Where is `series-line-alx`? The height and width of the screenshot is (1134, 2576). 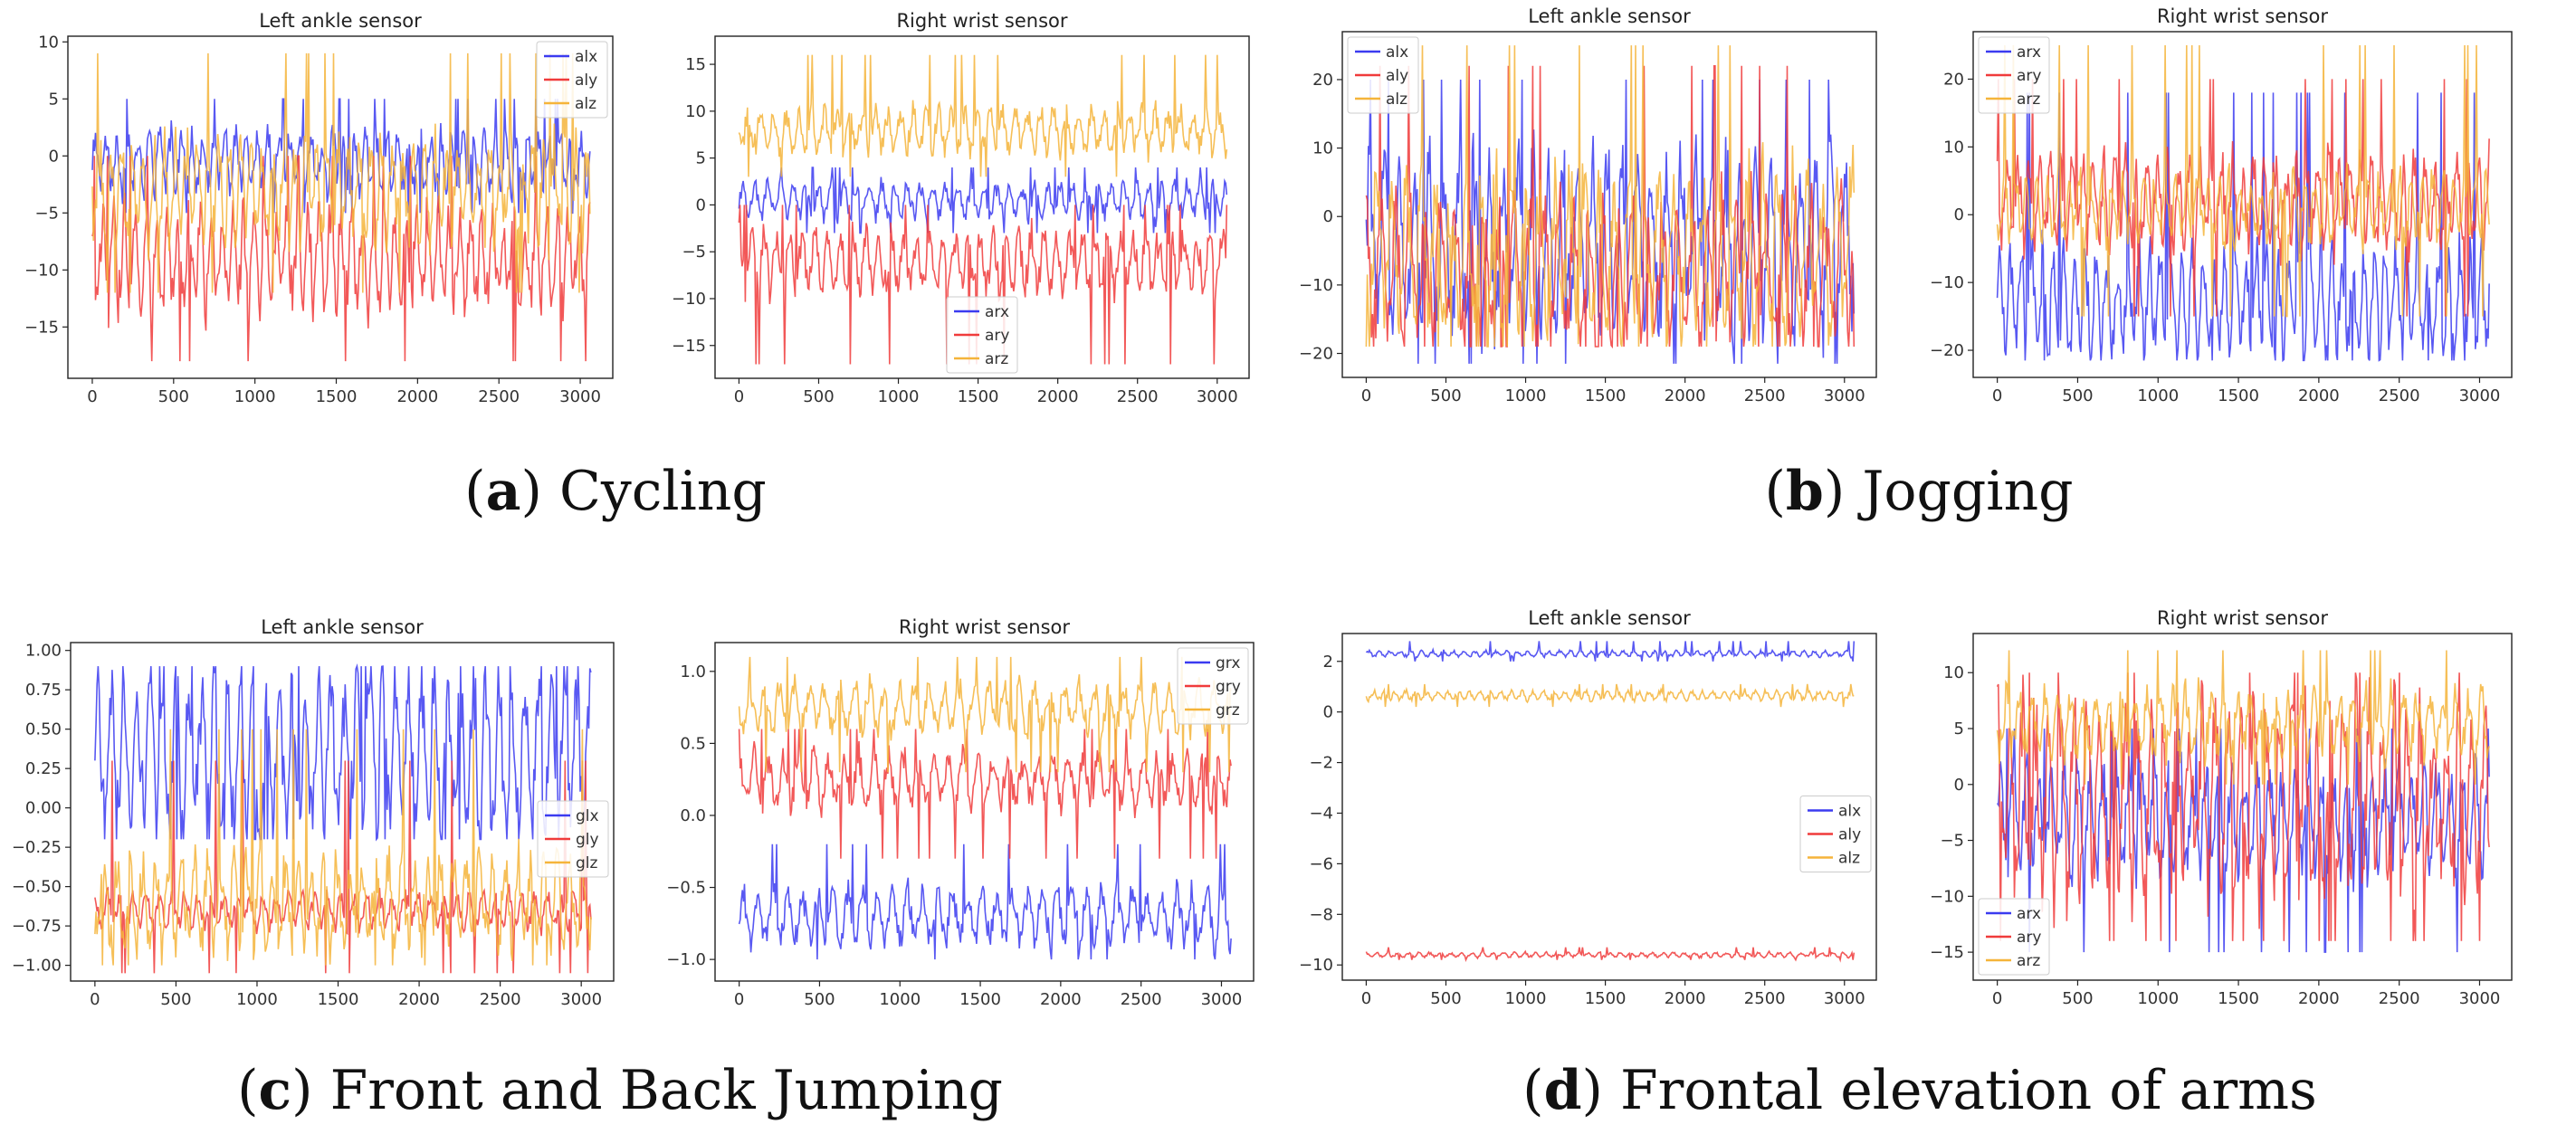
series-line-alx is located at coordinates (1611, 652).